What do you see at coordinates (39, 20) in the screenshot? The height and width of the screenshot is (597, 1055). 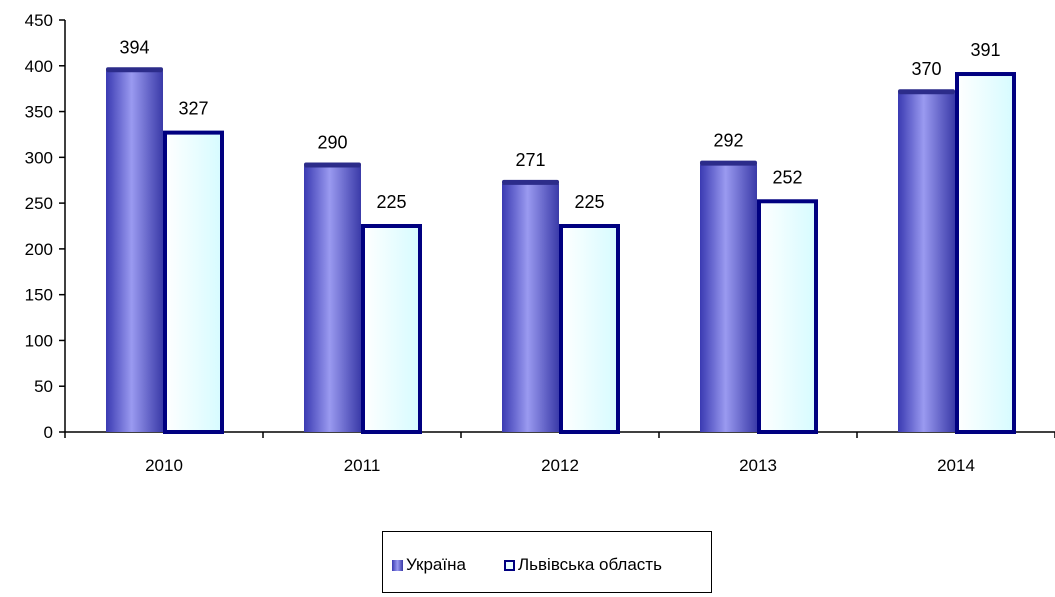 I see `y-tick-label: 450` at bounding box center [39, 20].